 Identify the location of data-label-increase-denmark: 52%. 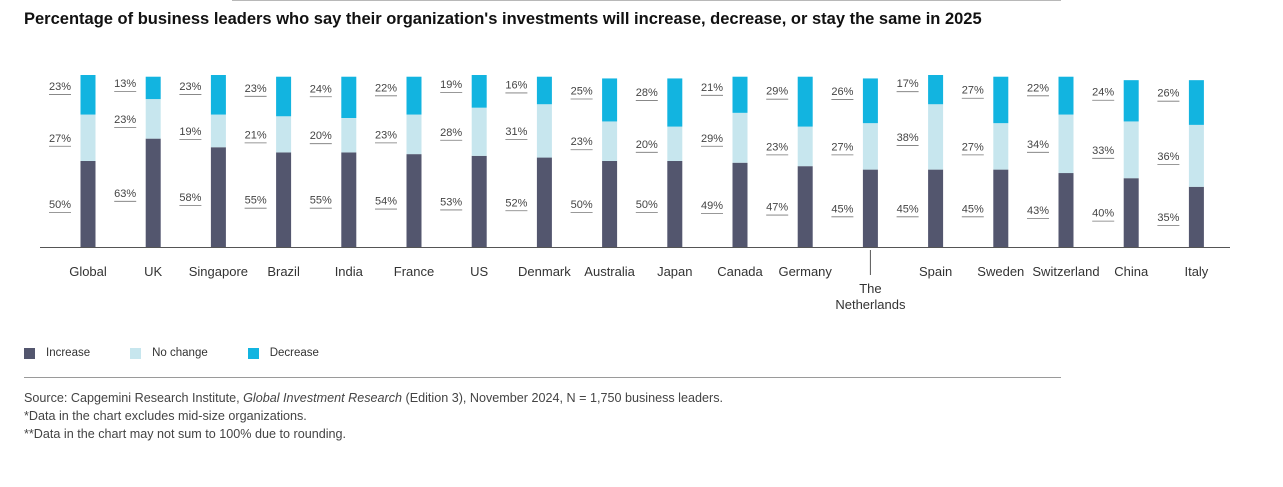
(516, 203).